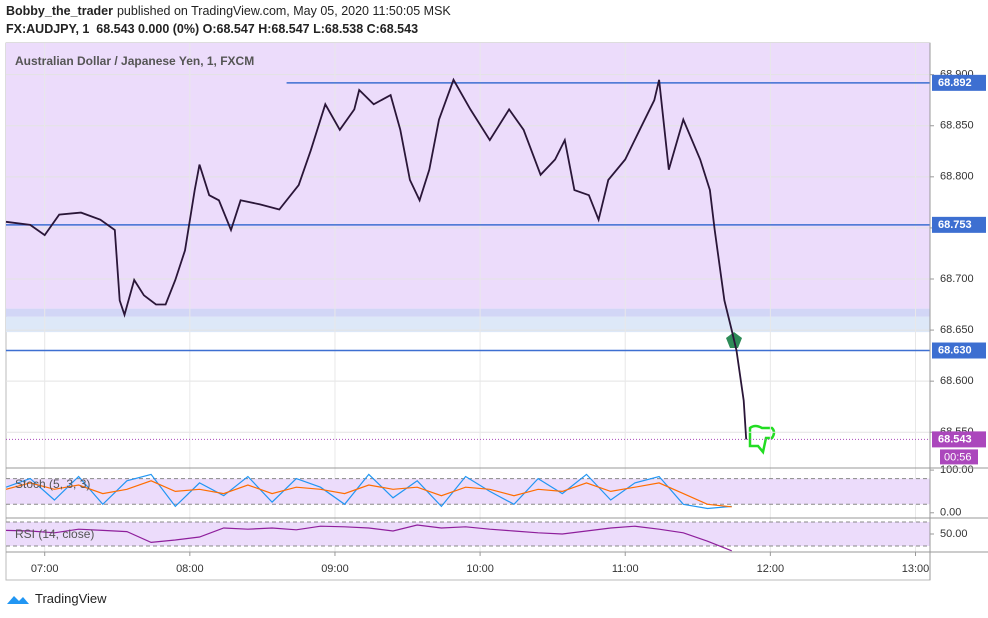 Image resolution: width=988 pixels, height=618 pixels. What do you see at coordinates (335, 569) in the screenshot?
I see `x-tick-label: 09:00` at bounding box center [335, 569].